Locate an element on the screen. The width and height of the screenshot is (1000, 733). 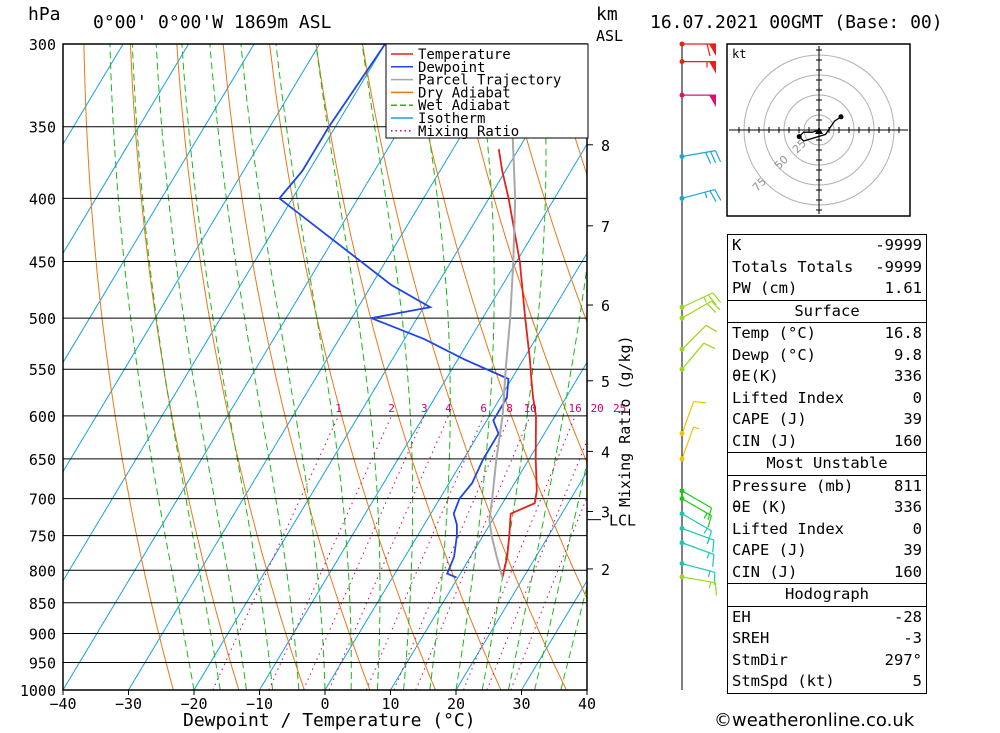
legend-item: Temperature is located at coordinates (464, 55).